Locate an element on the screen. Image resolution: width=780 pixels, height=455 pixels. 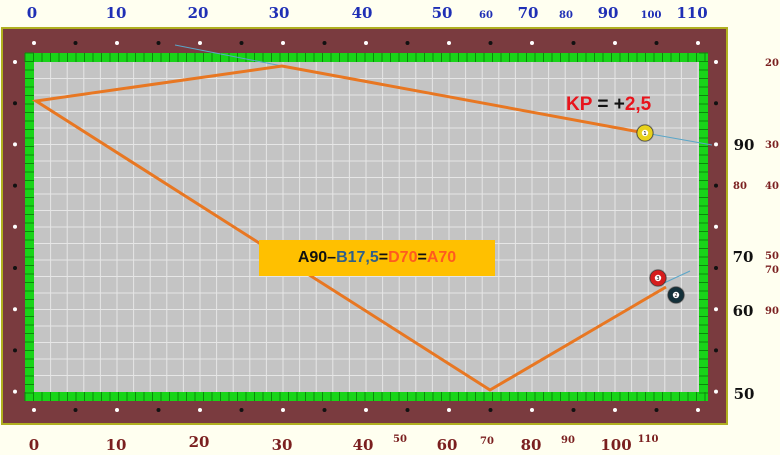
bottom-scale-label: 90 is located at coordinates (568, 440).